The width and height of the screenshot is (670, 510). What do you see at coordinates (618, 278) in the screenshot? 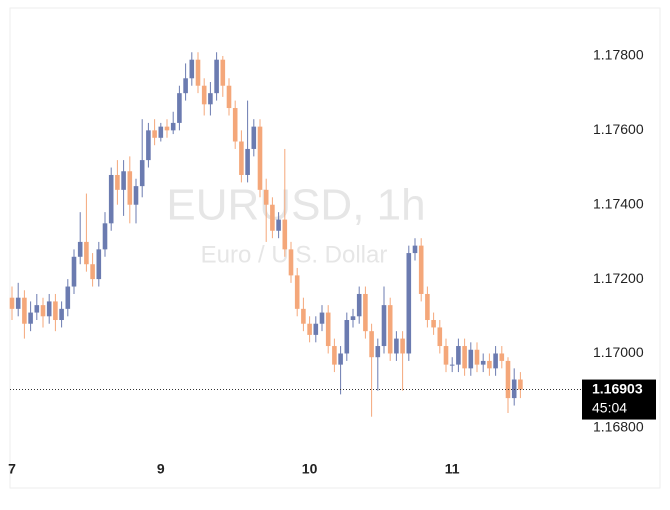
I see `y-tick-label: 1.17200` at bounding box center [618, 278].